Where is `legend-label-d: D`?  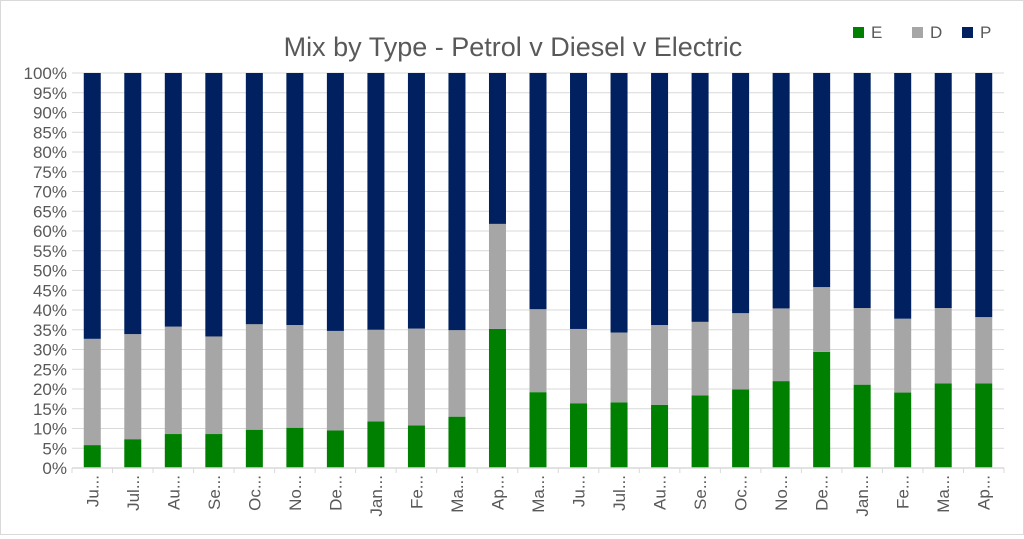
legend-label-d: D is located at coordinates (936, 32).